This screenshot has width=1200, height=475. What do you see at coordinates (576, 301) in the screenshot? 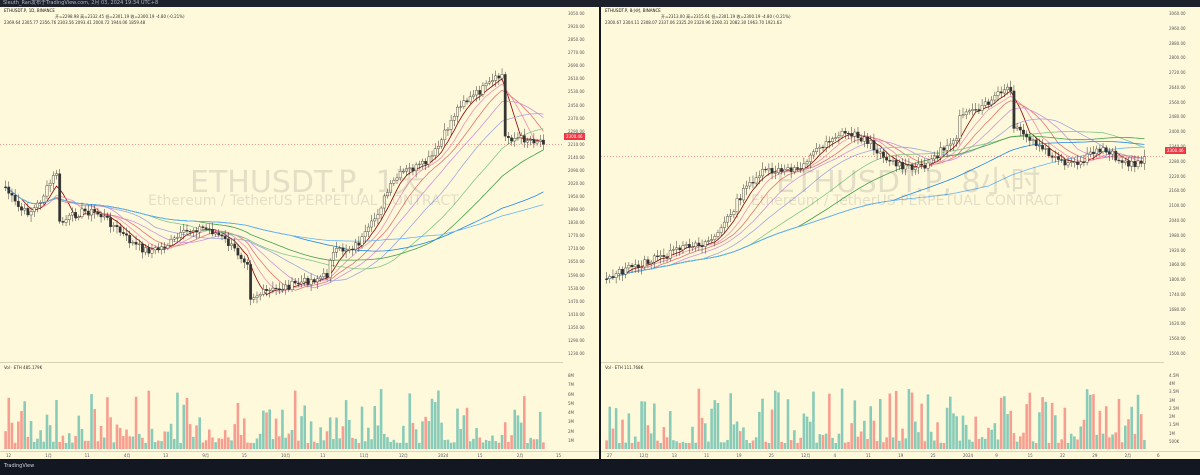
I see `price-tick-label: 1470.00` at bounding box center [576, 301].